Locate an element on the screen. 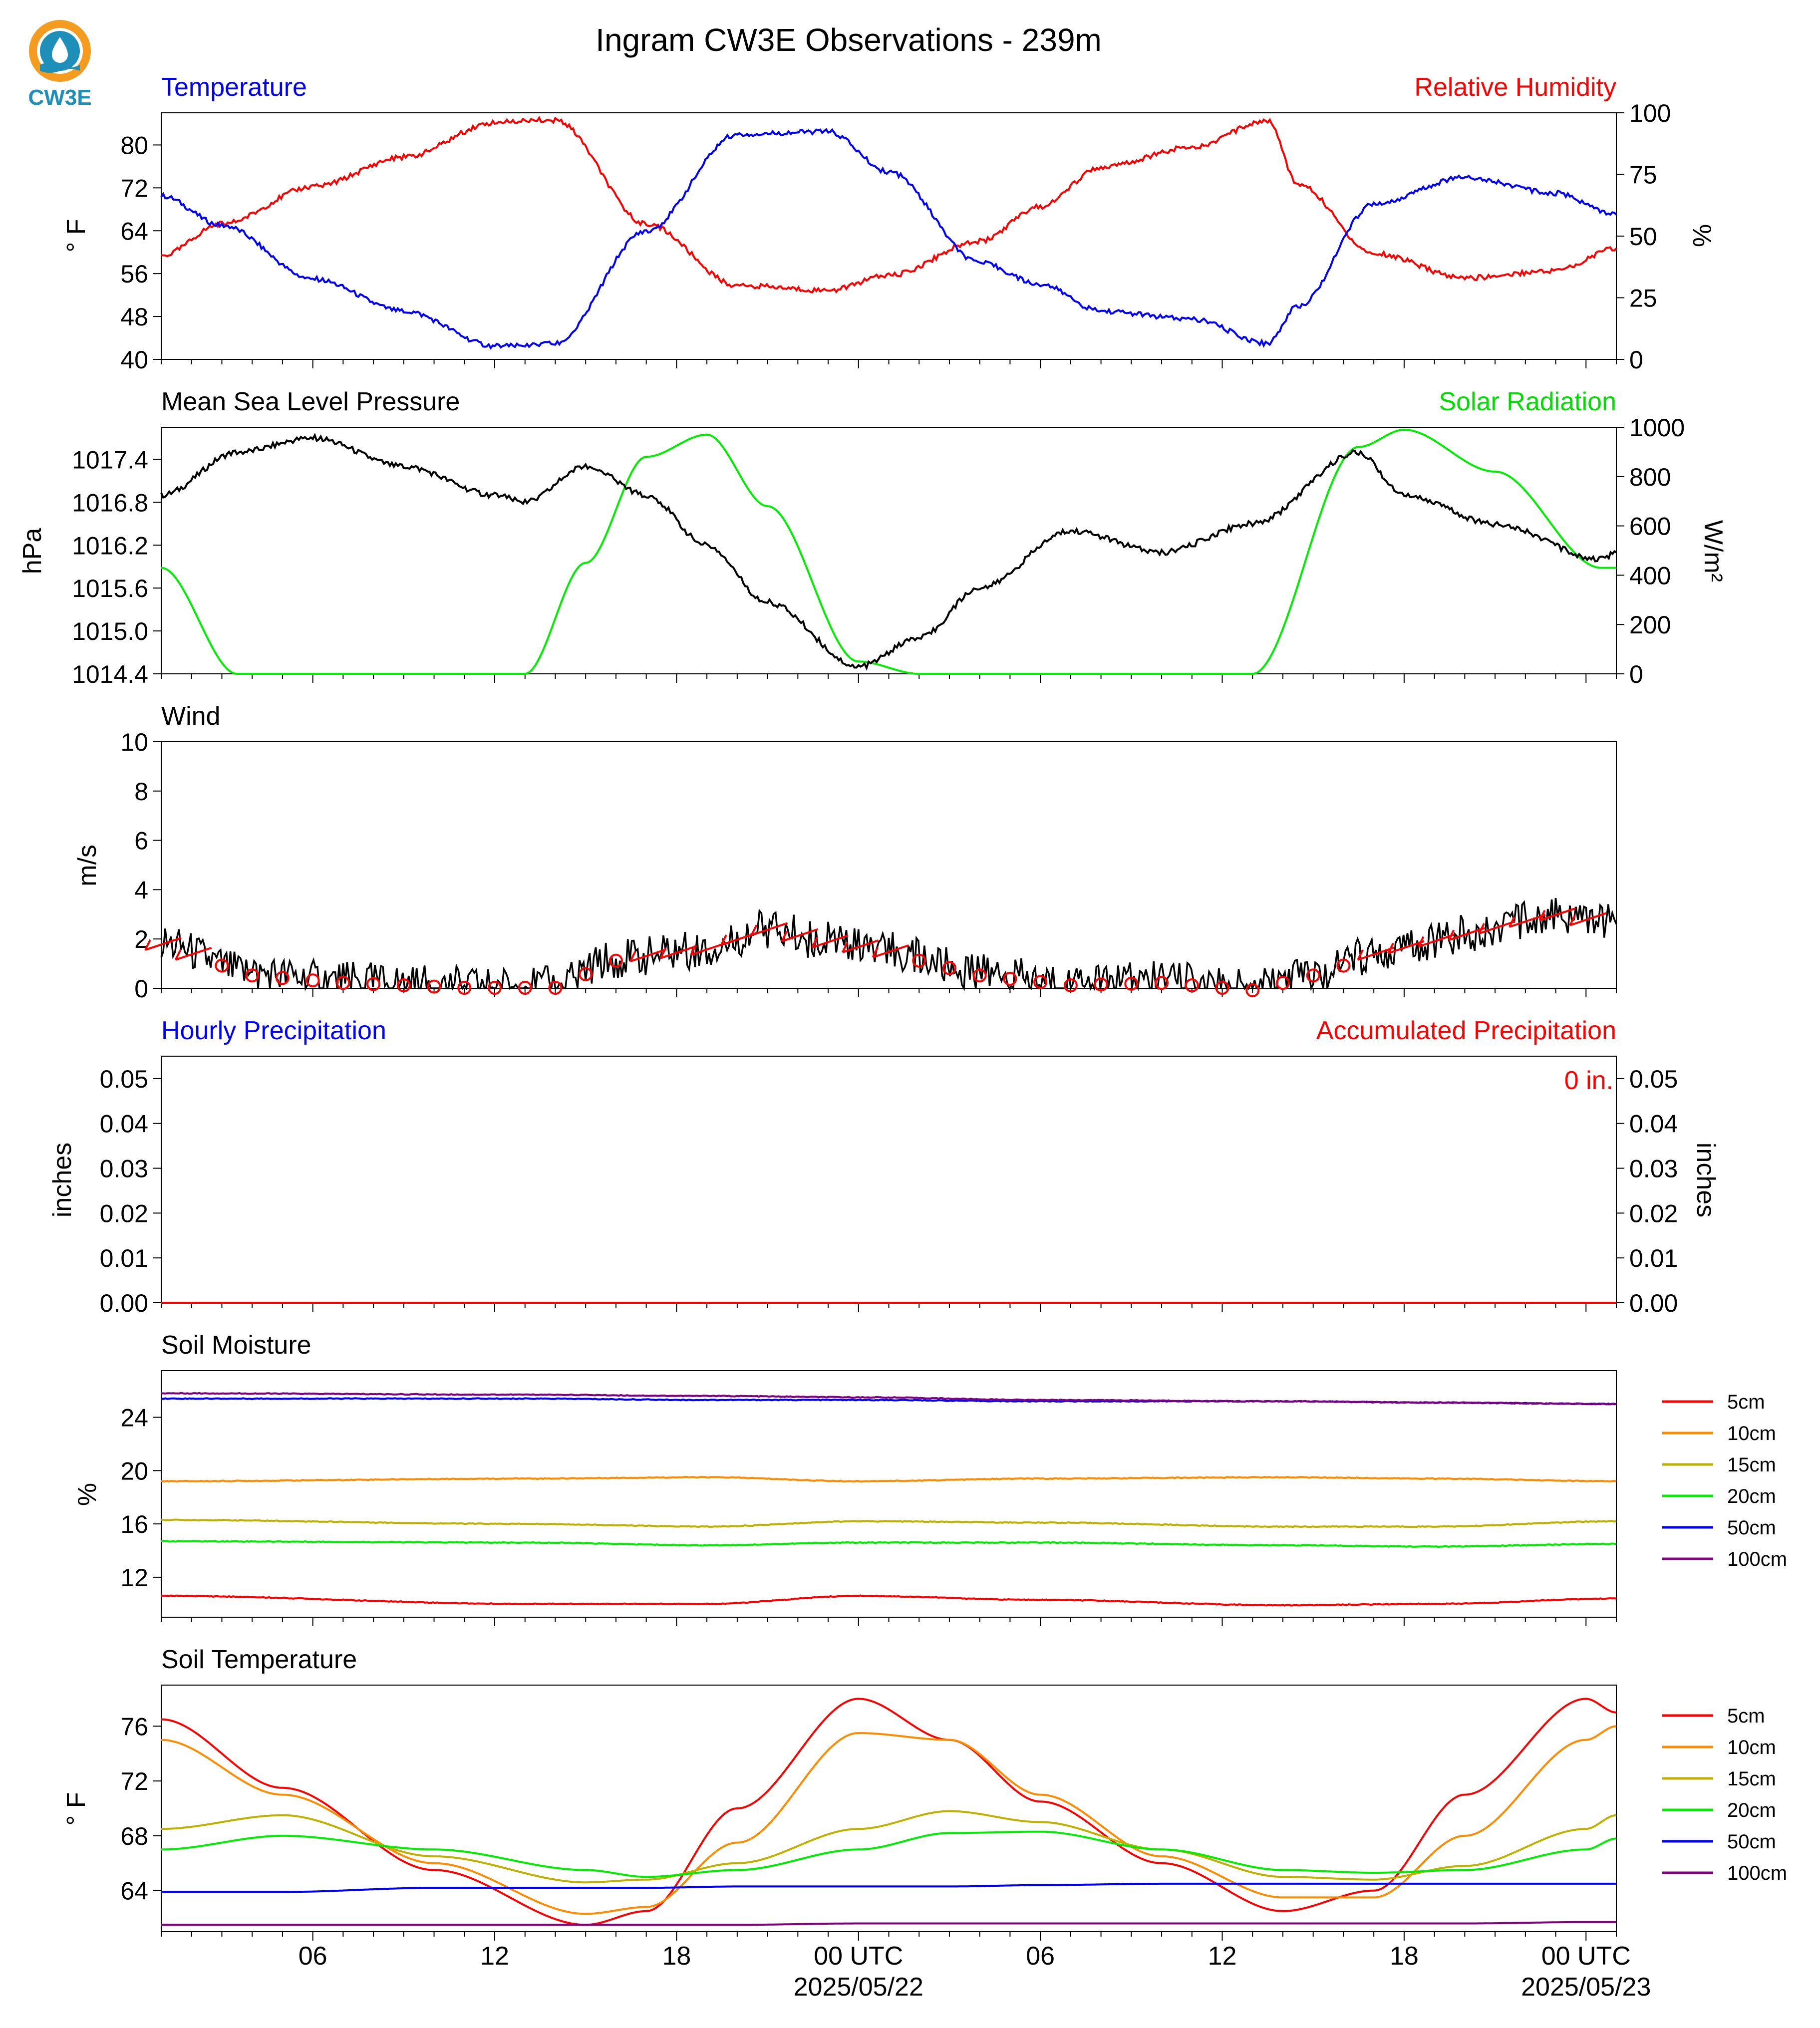  hourly-precip-y-tick-label: 0.02 is located at coordinates (124, 1213).